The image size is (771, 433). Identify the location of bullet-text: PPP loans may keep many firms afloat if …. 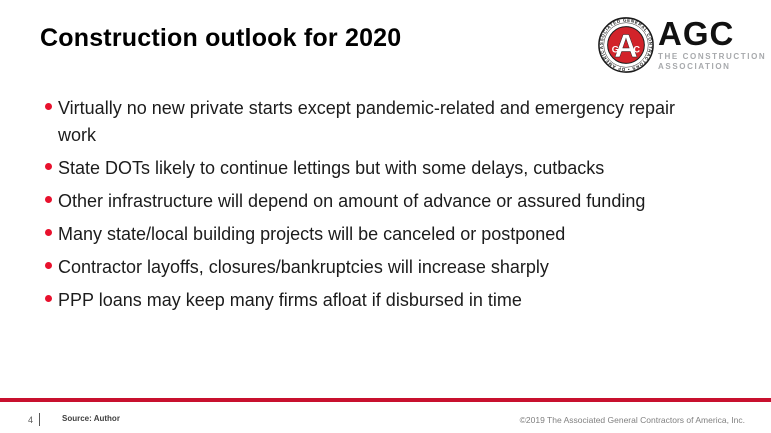
(290, 300).